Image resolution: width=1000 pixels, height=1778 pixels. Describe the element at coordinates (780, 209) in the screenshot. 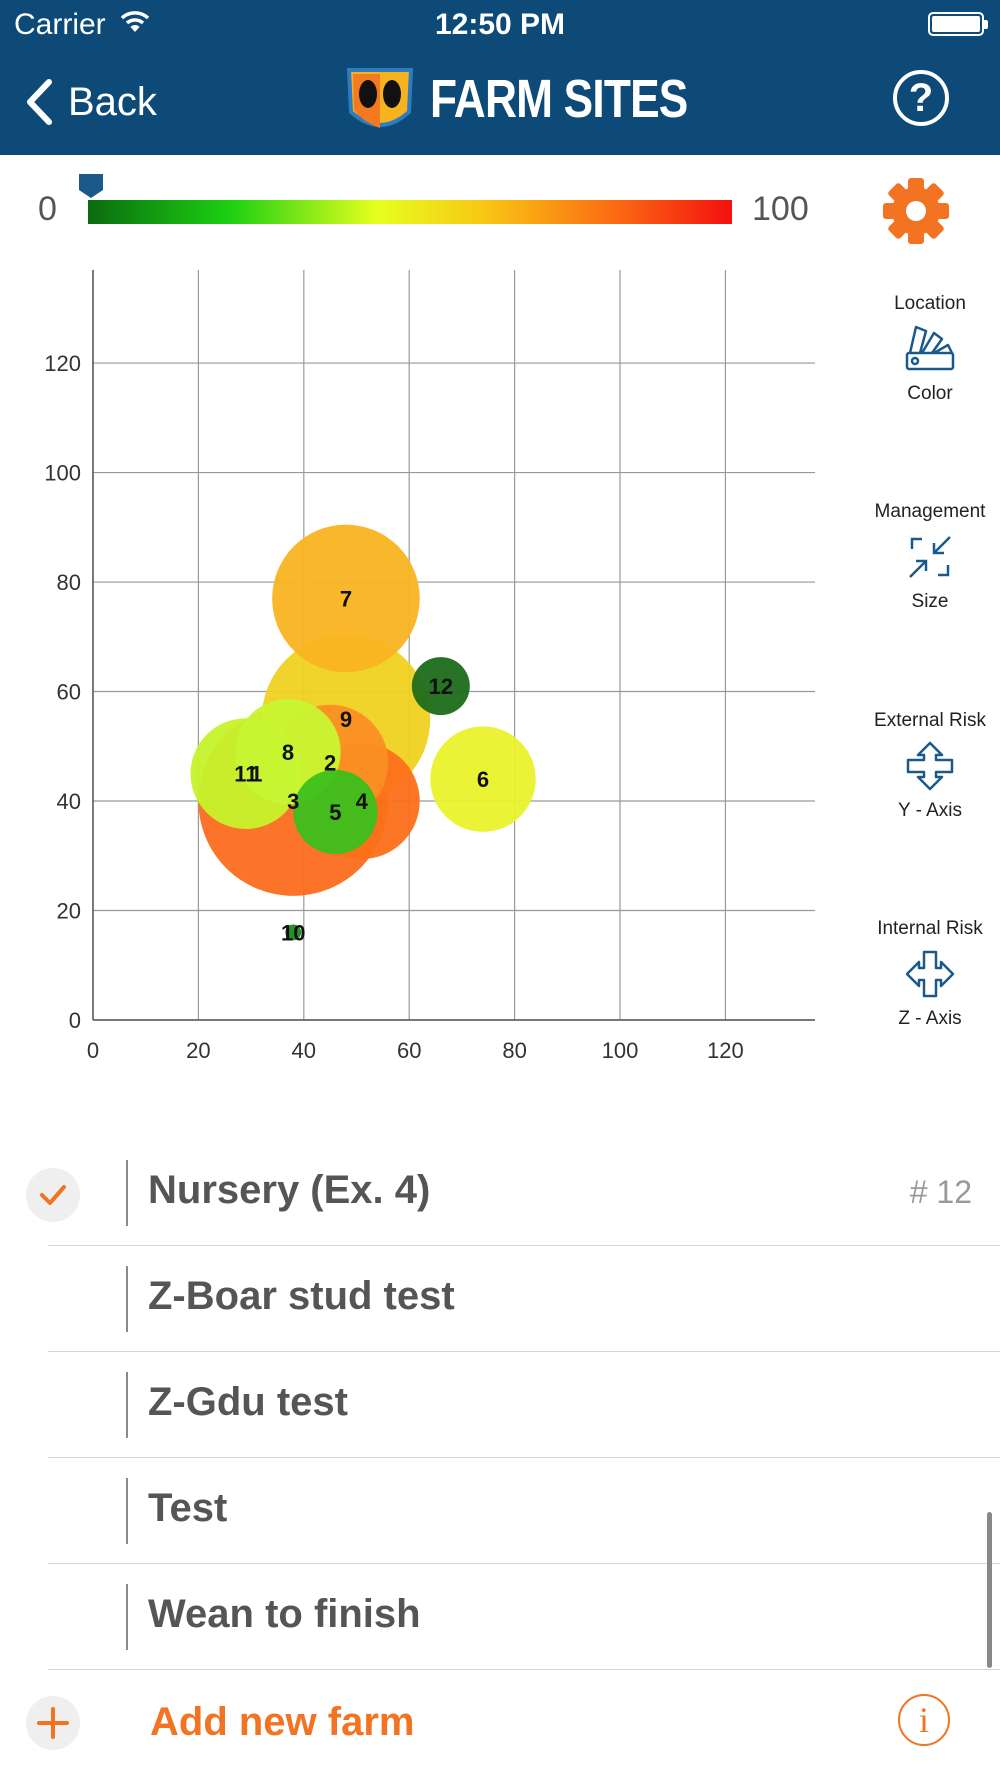

I see `scale-max-label: 100` at that location.